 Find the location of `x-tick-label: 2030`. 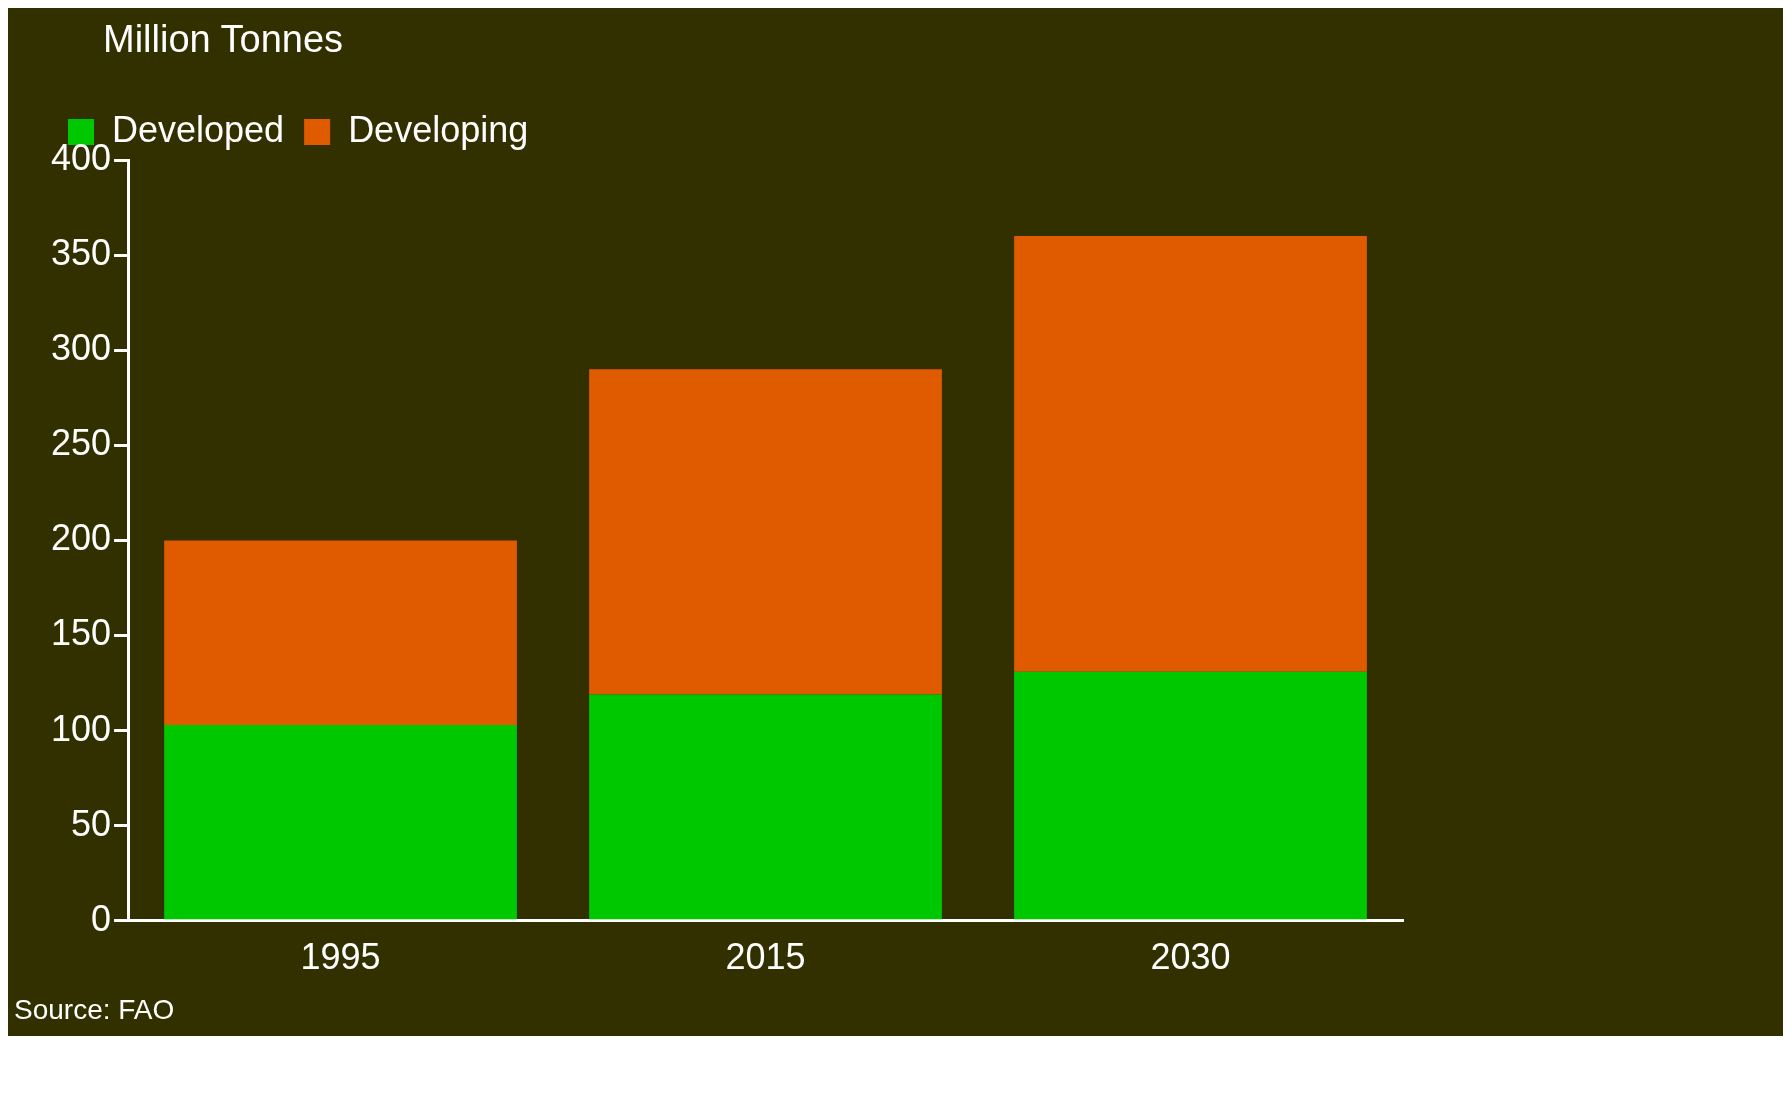

x-tick-label: 2030 is located at coordinates (1190, 957).